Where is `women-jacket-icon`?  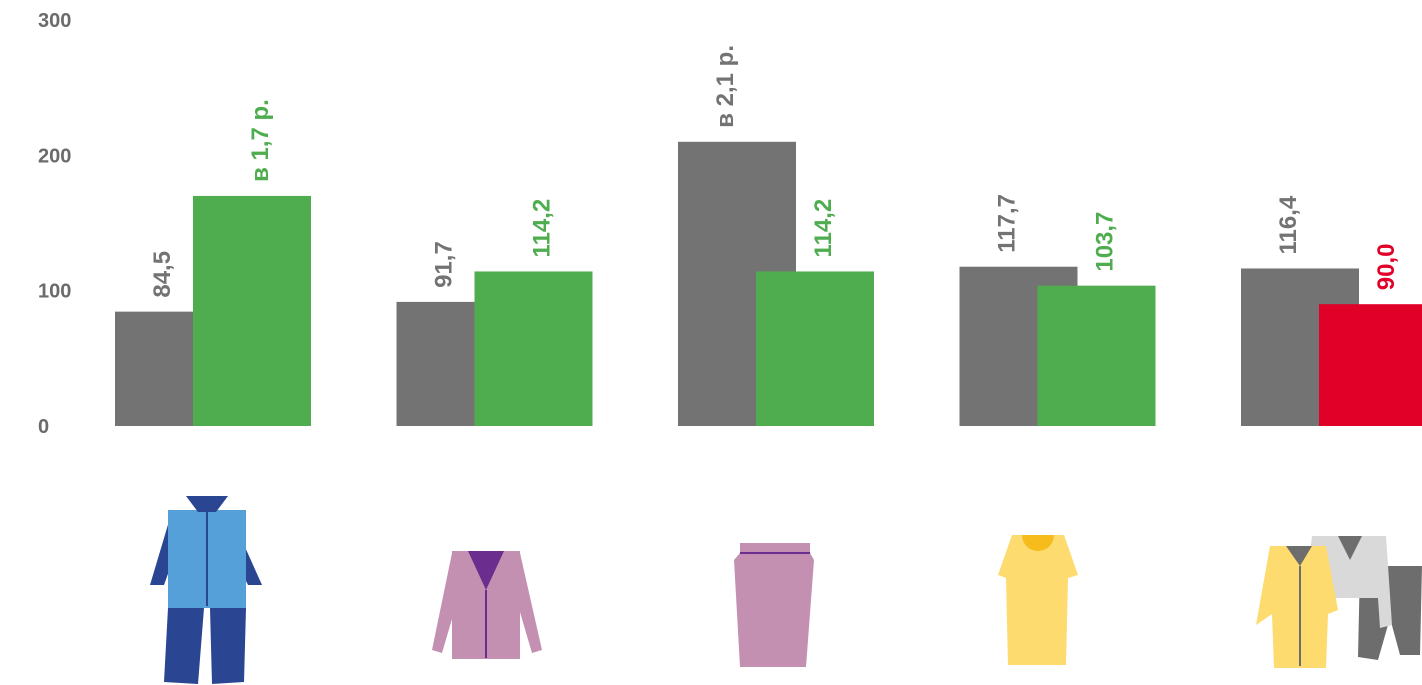 women-jacket-icon is located at coordinates (487, 605).